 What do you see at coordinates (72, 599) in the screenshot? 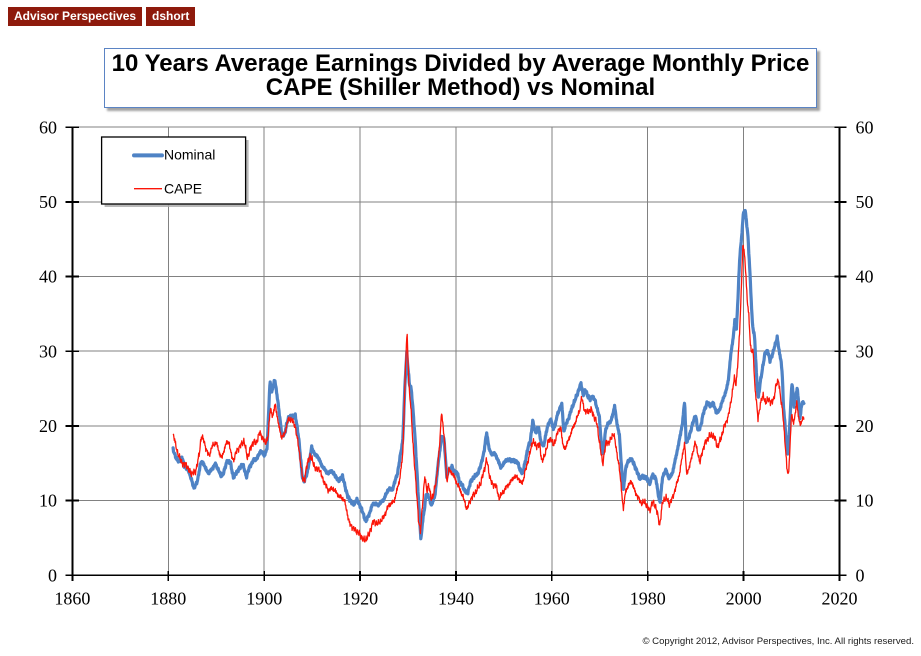
I see `svg-text: 1860` at bounding box center [72, 599].